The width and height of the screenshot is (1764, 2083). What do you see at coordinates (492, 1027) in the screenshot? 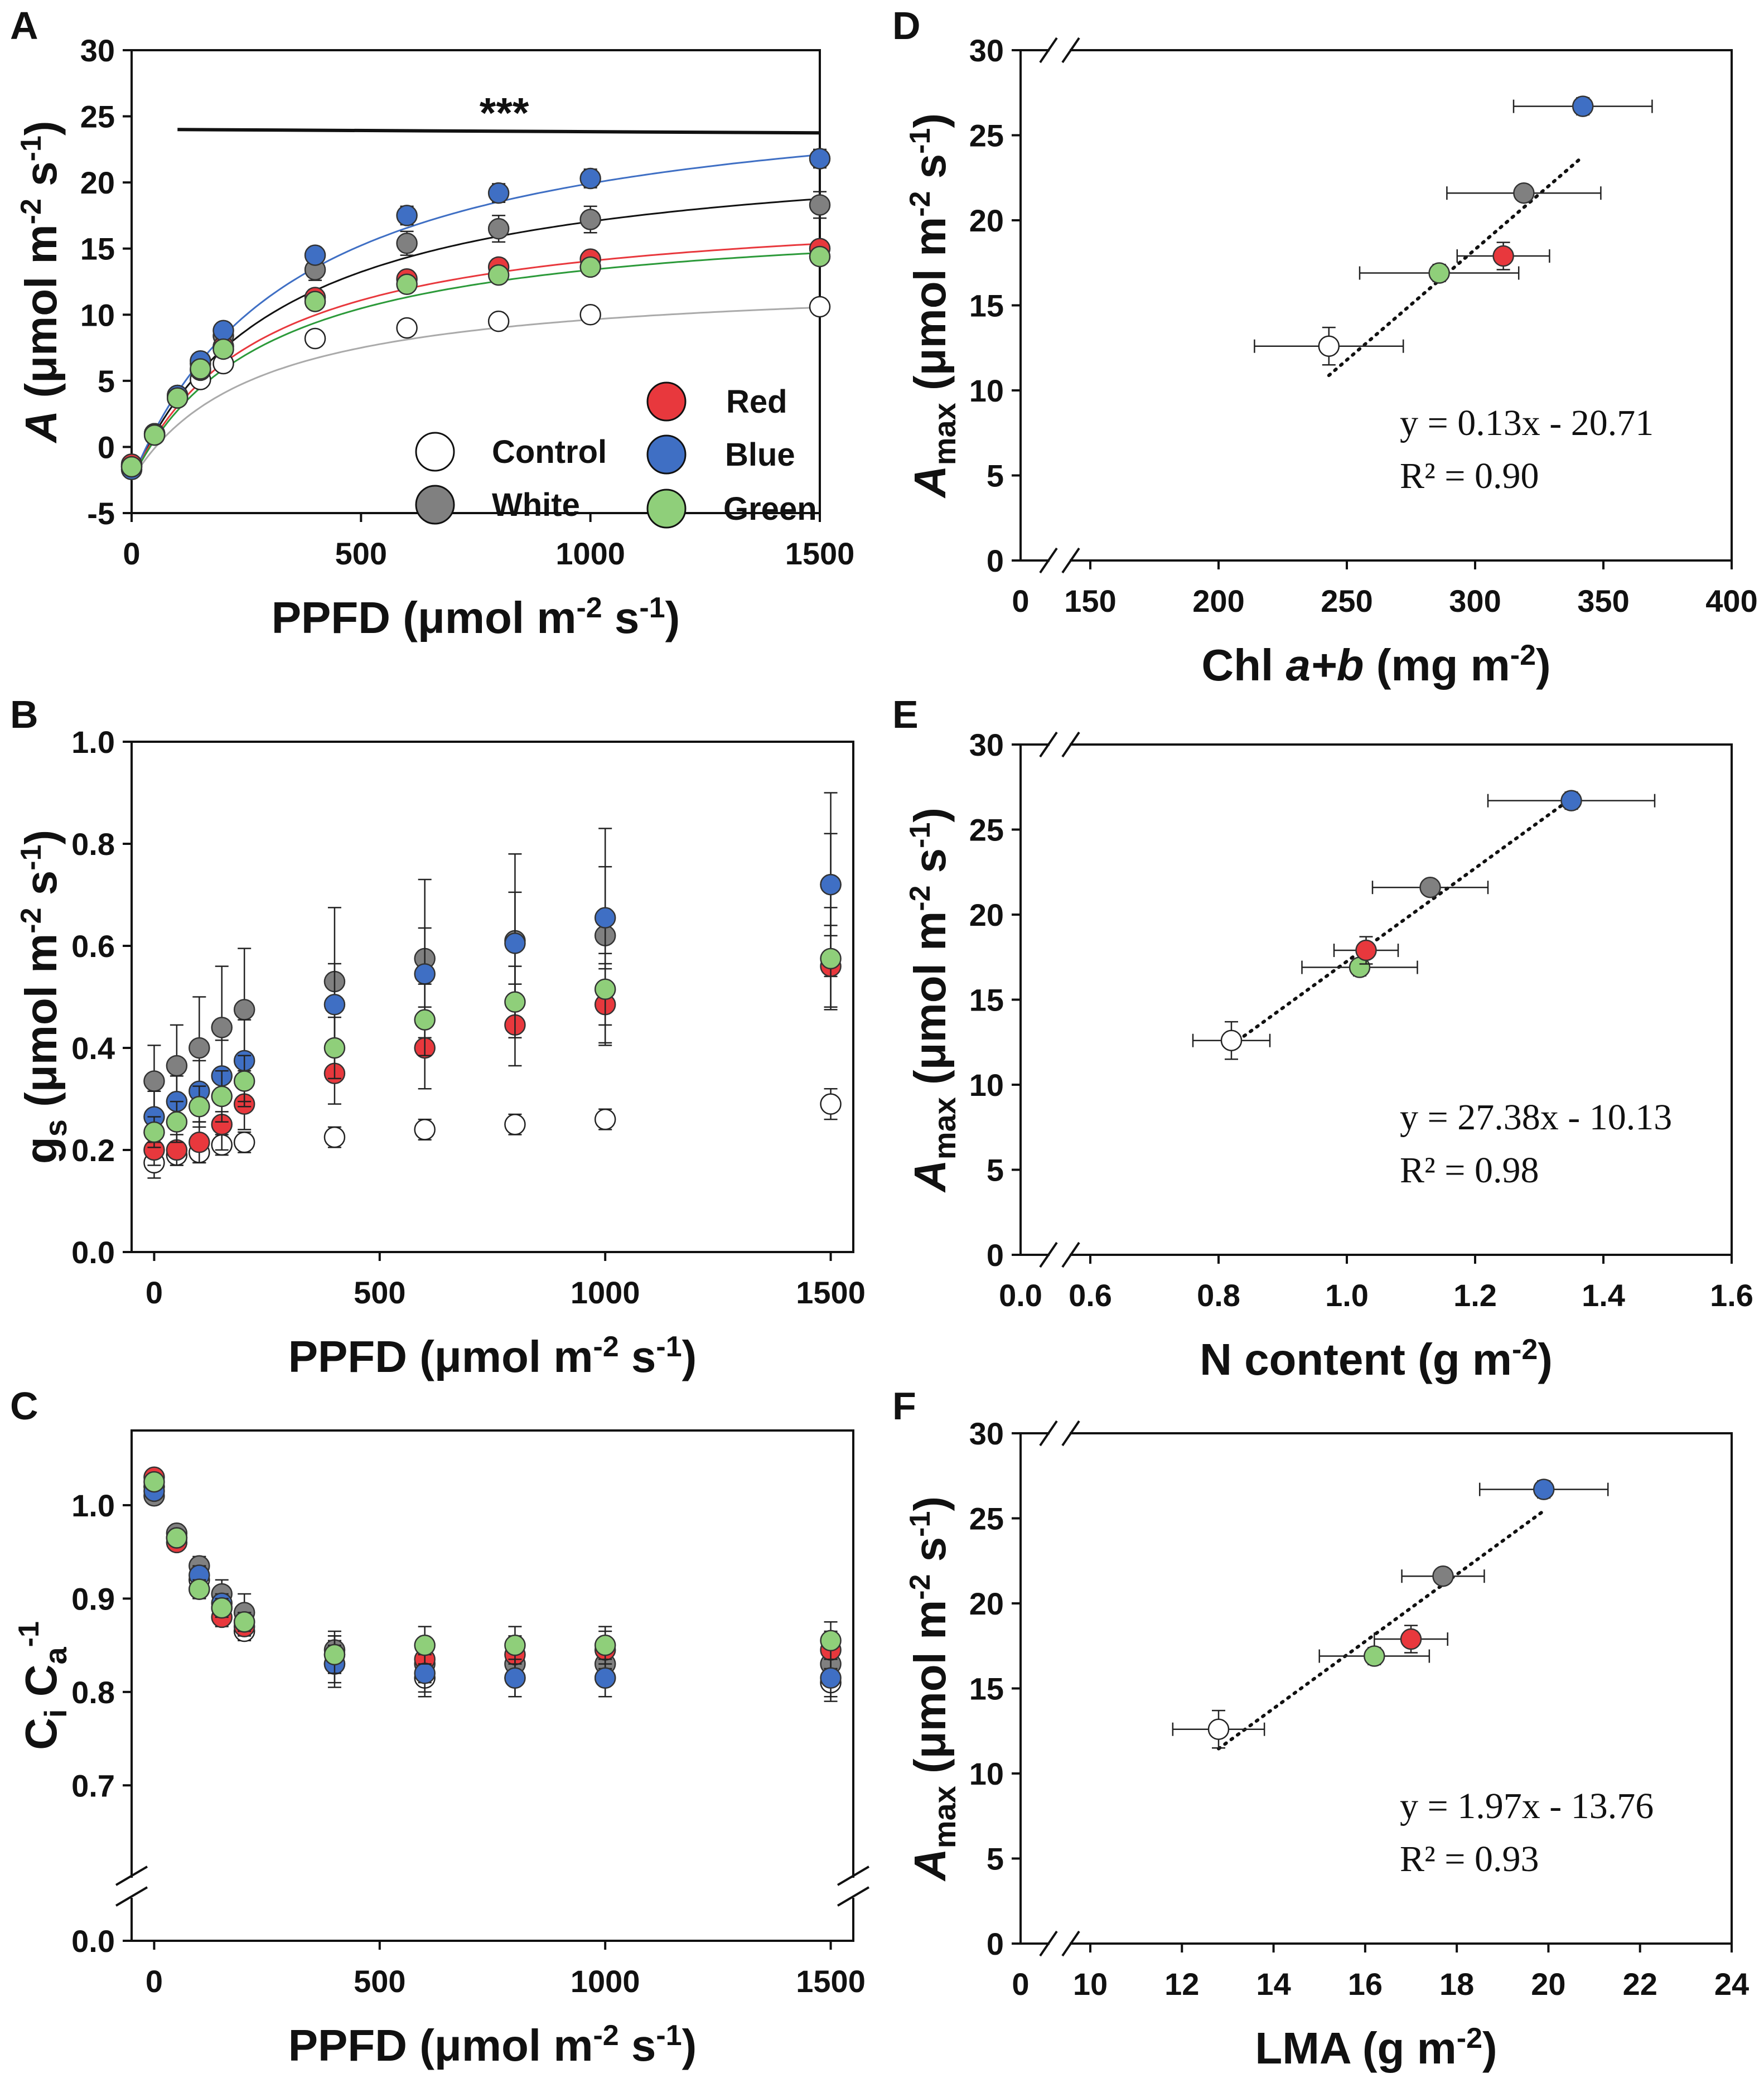
I see `series-green` at bounding box center [492, 1027].